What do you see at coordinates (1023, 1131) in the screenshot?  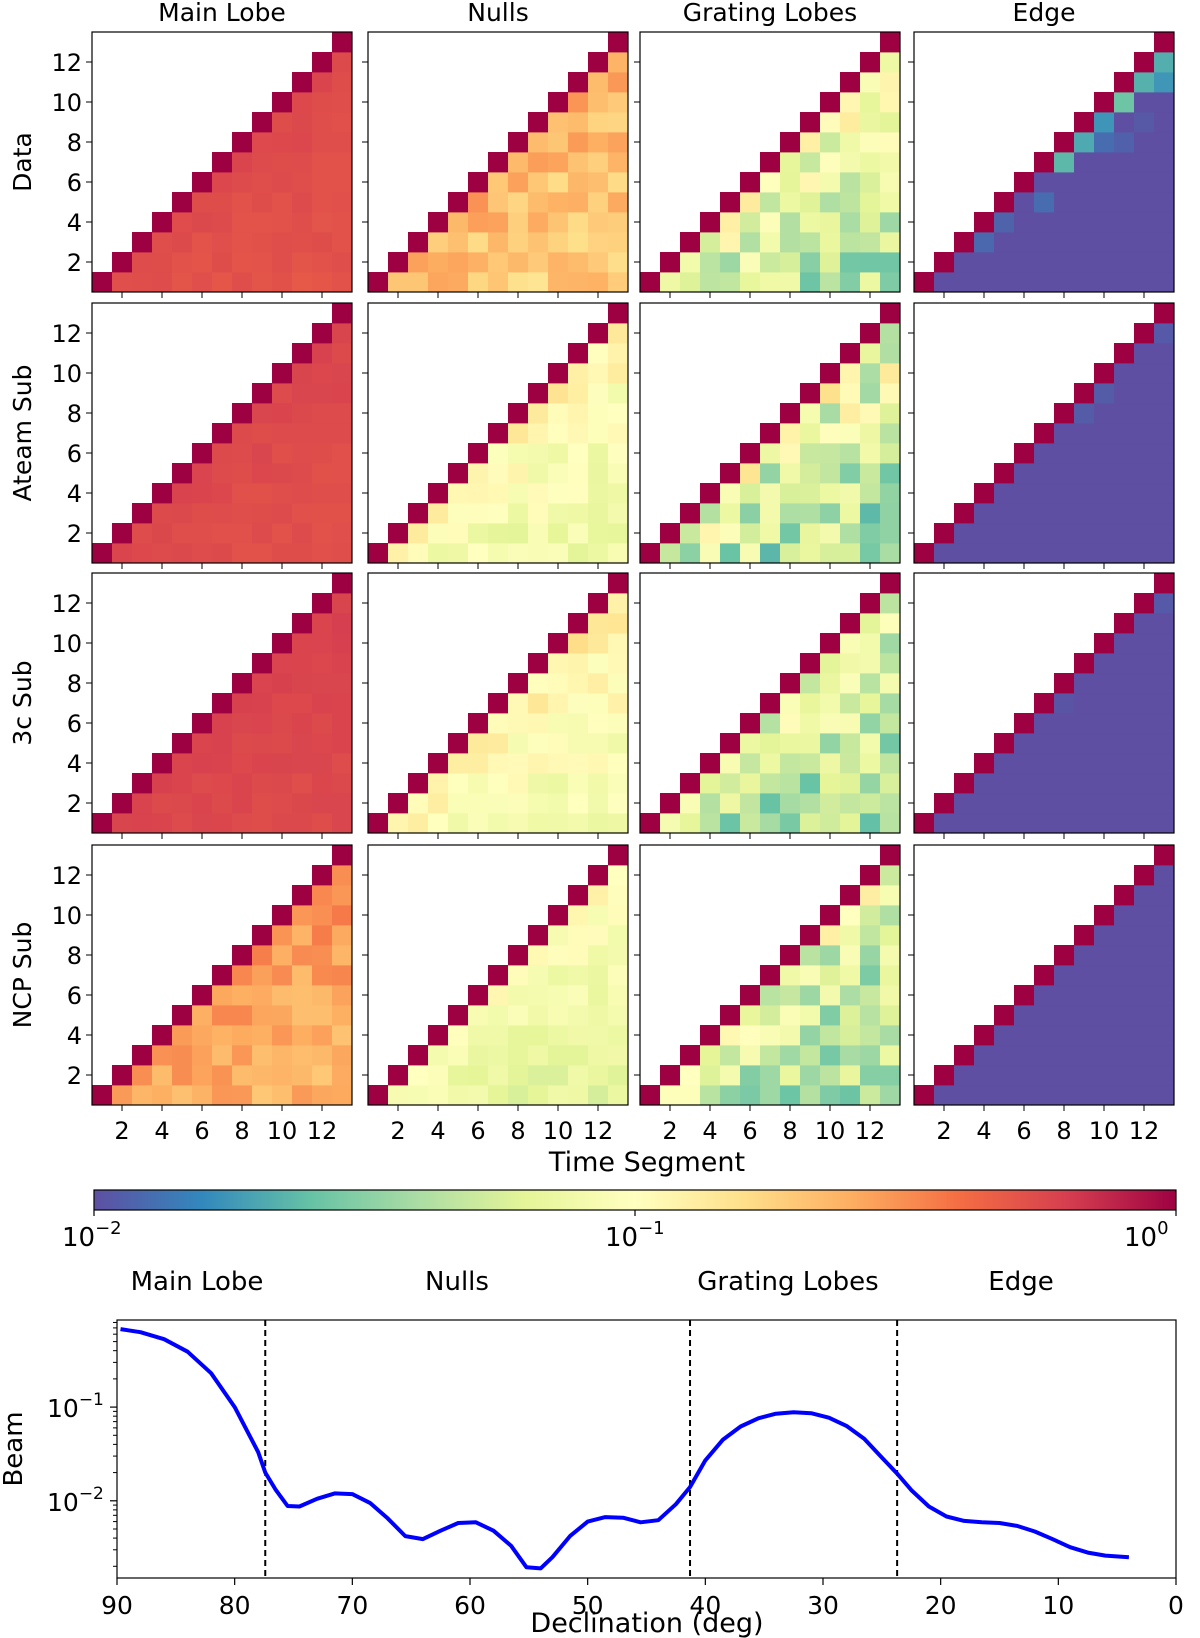 I see `x-tick-label: 6` at bounding box center [1023, 1131].